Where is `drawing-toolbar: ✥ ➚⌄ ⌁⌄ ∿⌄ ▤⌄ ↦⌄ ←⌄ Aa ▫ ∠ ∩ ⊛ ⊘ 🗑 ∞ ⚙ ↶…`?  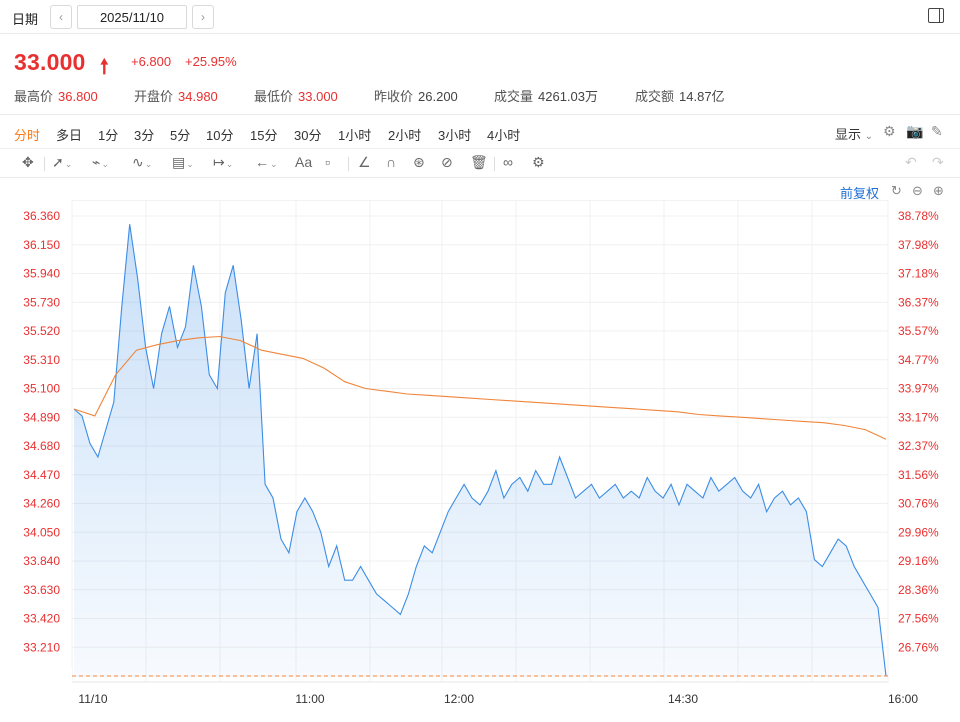 drawing-toolbar: ✥ ➚⌄ ⌁⌄ ∿⌄ ▤⌄ ↦⌄ ←⌄ Aa ▫ ∠ ∩ ⊛ ⊘ 🗑 ∞ ⚙ ↶… is located at coordinates (480, 163).